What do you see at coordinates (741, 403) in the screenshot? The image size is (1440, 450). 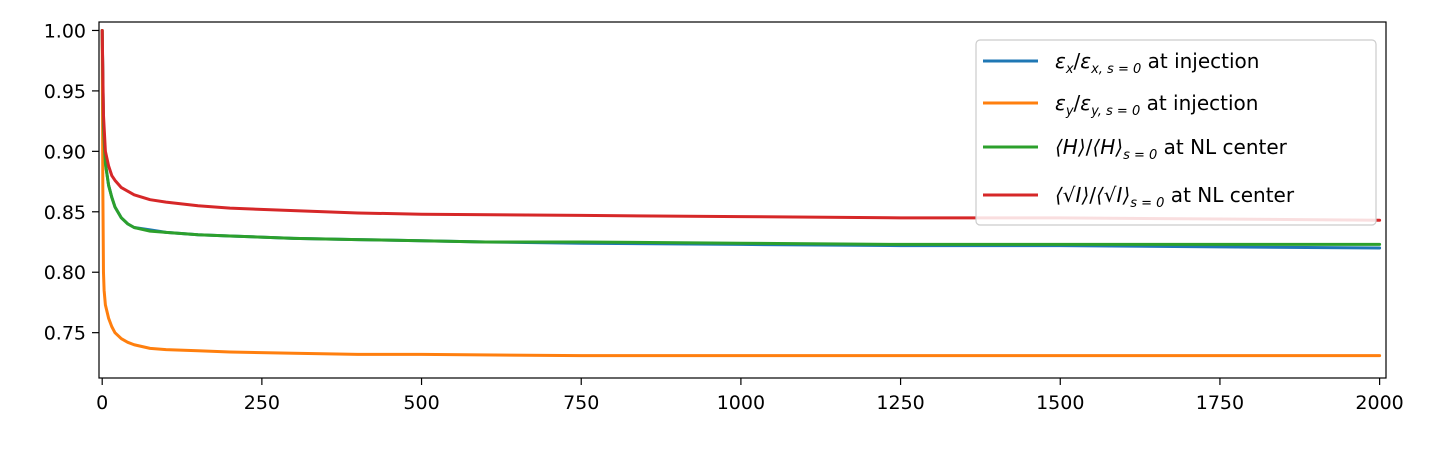 I see `x-tick-label: 1000` at bounding box center [741, 403].